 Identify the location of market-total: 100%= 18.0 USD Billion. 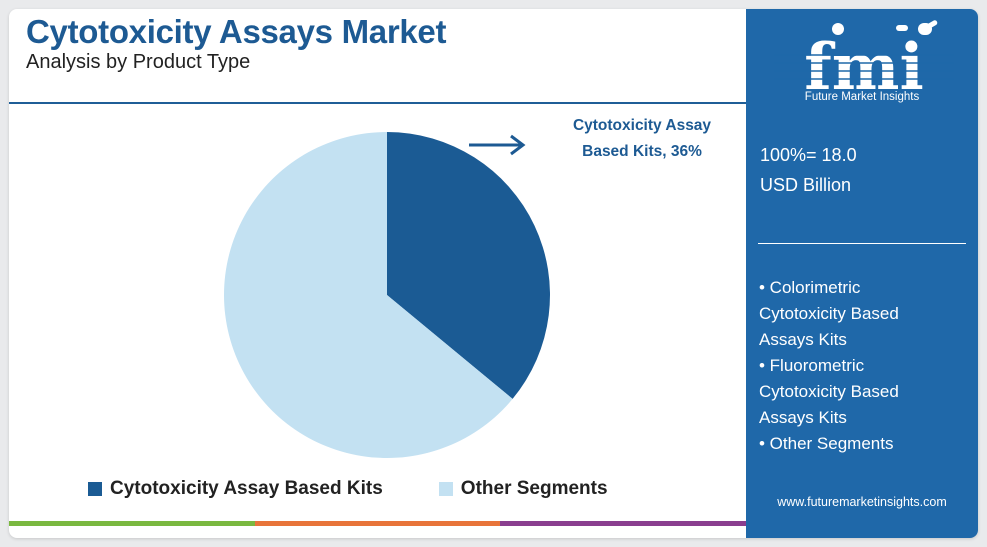
(808, 170).